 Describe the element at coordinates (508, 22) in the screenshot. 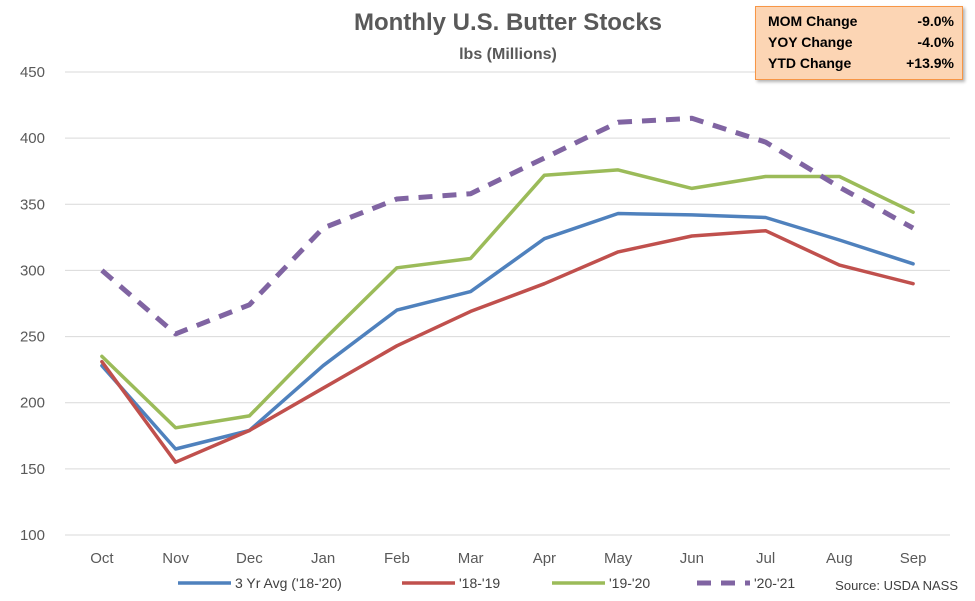

I see `chart-title: Monthly U.S. Butter Stocks` at that location.